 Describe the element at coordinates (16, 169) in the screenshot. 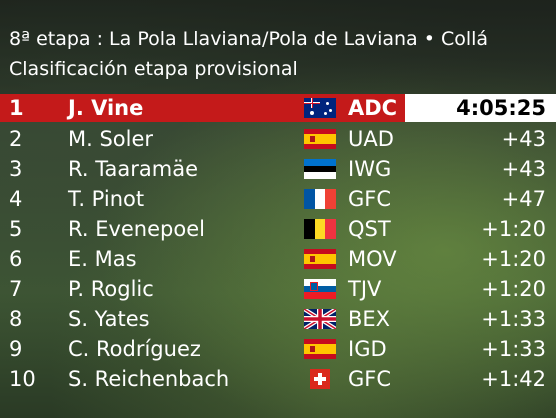

I see `rank: 3` at that location.